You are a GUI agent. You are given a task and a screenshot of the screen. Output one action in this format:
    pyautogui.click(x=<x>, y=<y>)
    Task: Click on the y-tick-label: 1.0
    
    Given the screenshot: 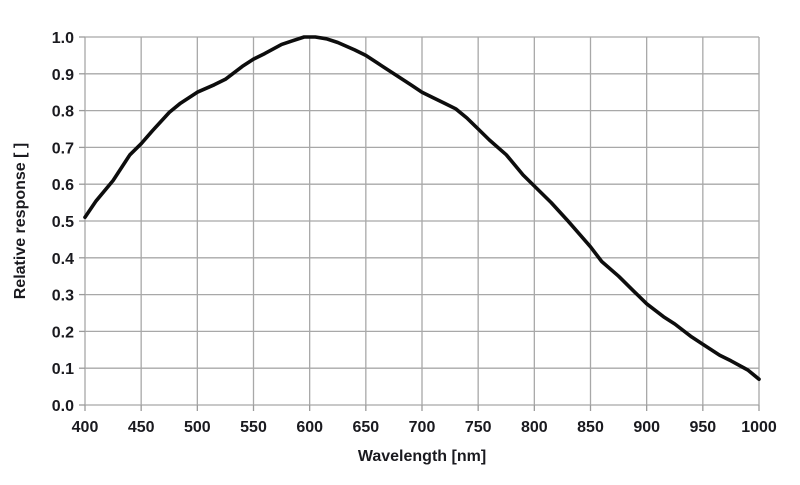 What is the action you would take?
    pyautogui.click(x=63, y=38)
    